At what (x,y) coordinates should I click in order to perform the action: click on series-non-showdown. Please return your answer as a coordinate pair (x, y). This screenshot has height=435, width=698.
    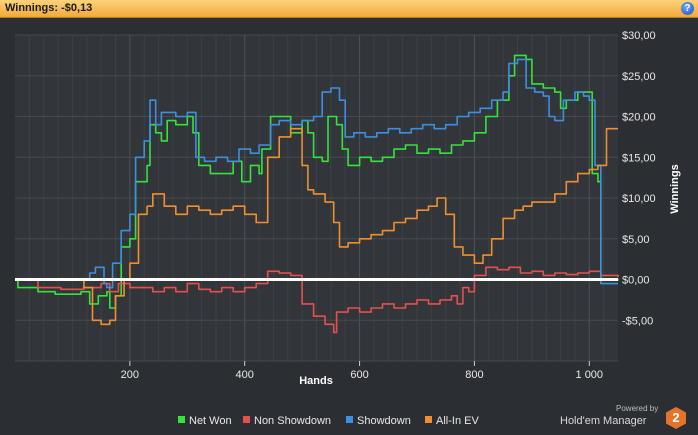
    Looking at the image, I should click on (317, 300).